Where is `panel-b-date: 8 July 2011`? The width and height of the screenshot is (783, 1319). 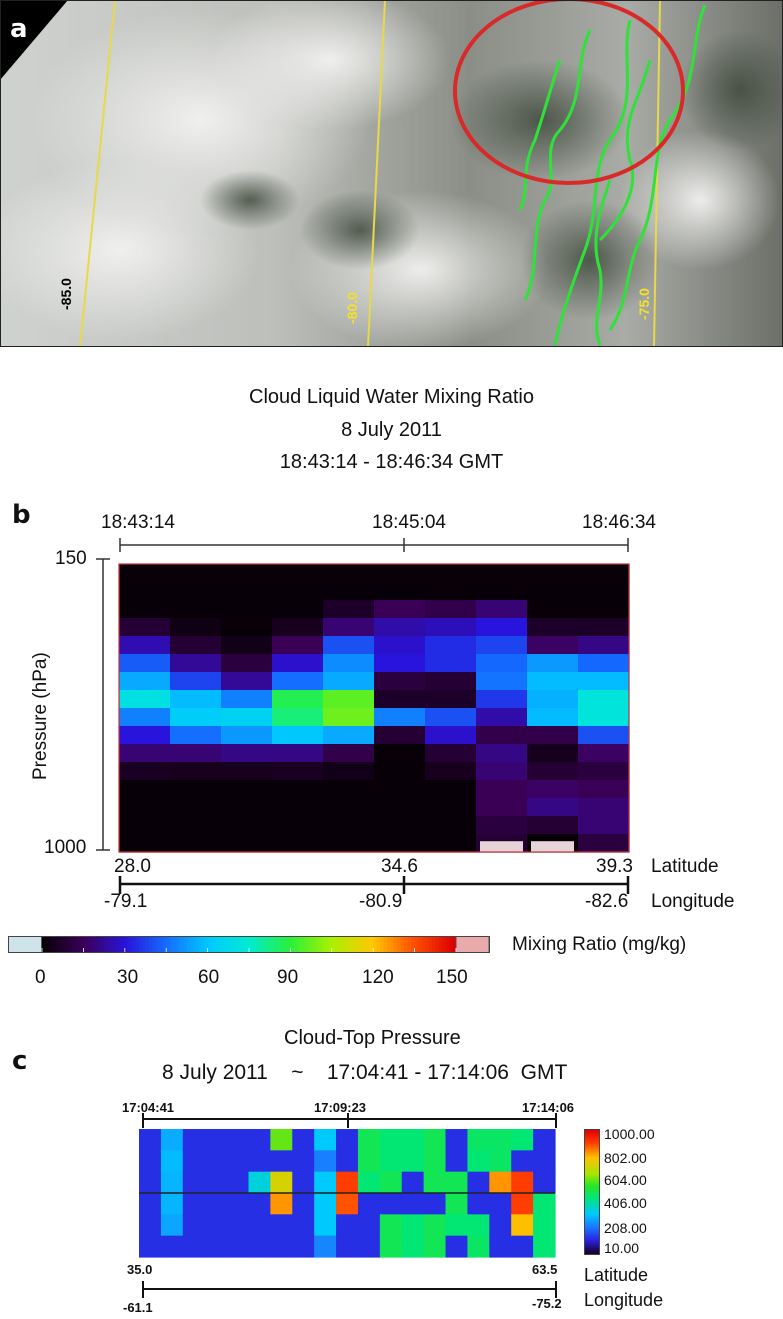 panel-b-date: 8 July 2011 is located at coordinates (391, 430).